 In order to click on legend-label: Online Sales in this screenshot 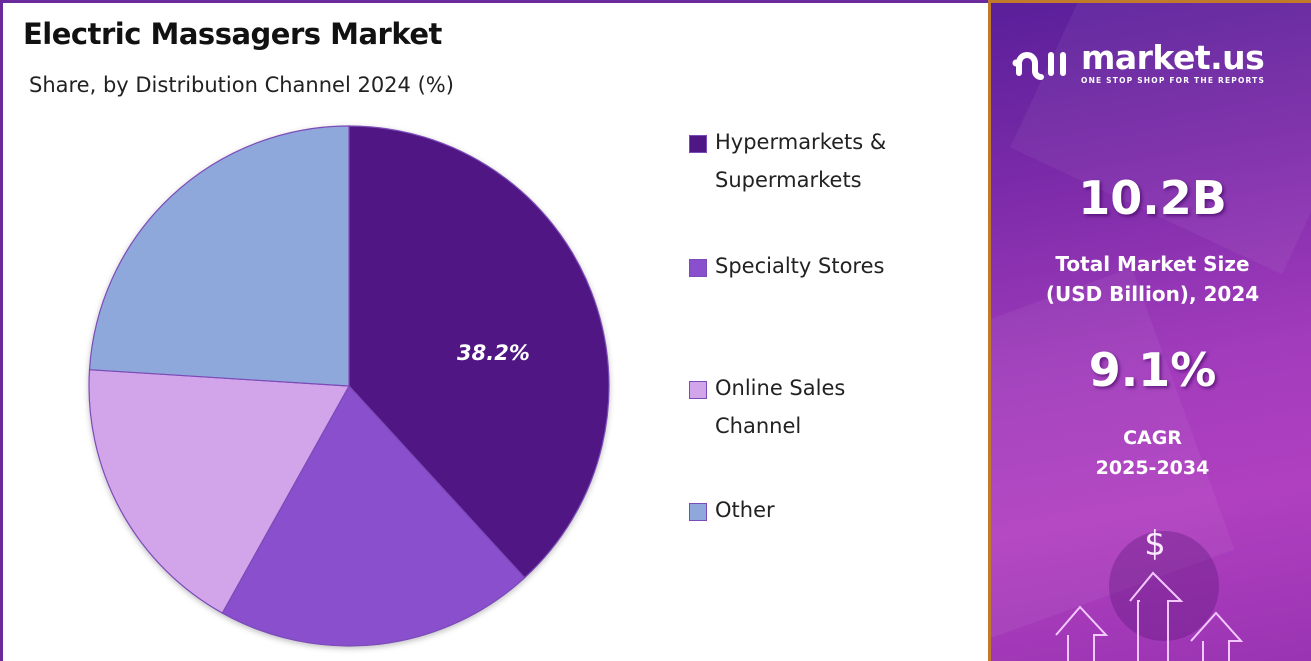, I will do `click(780, 388)`.